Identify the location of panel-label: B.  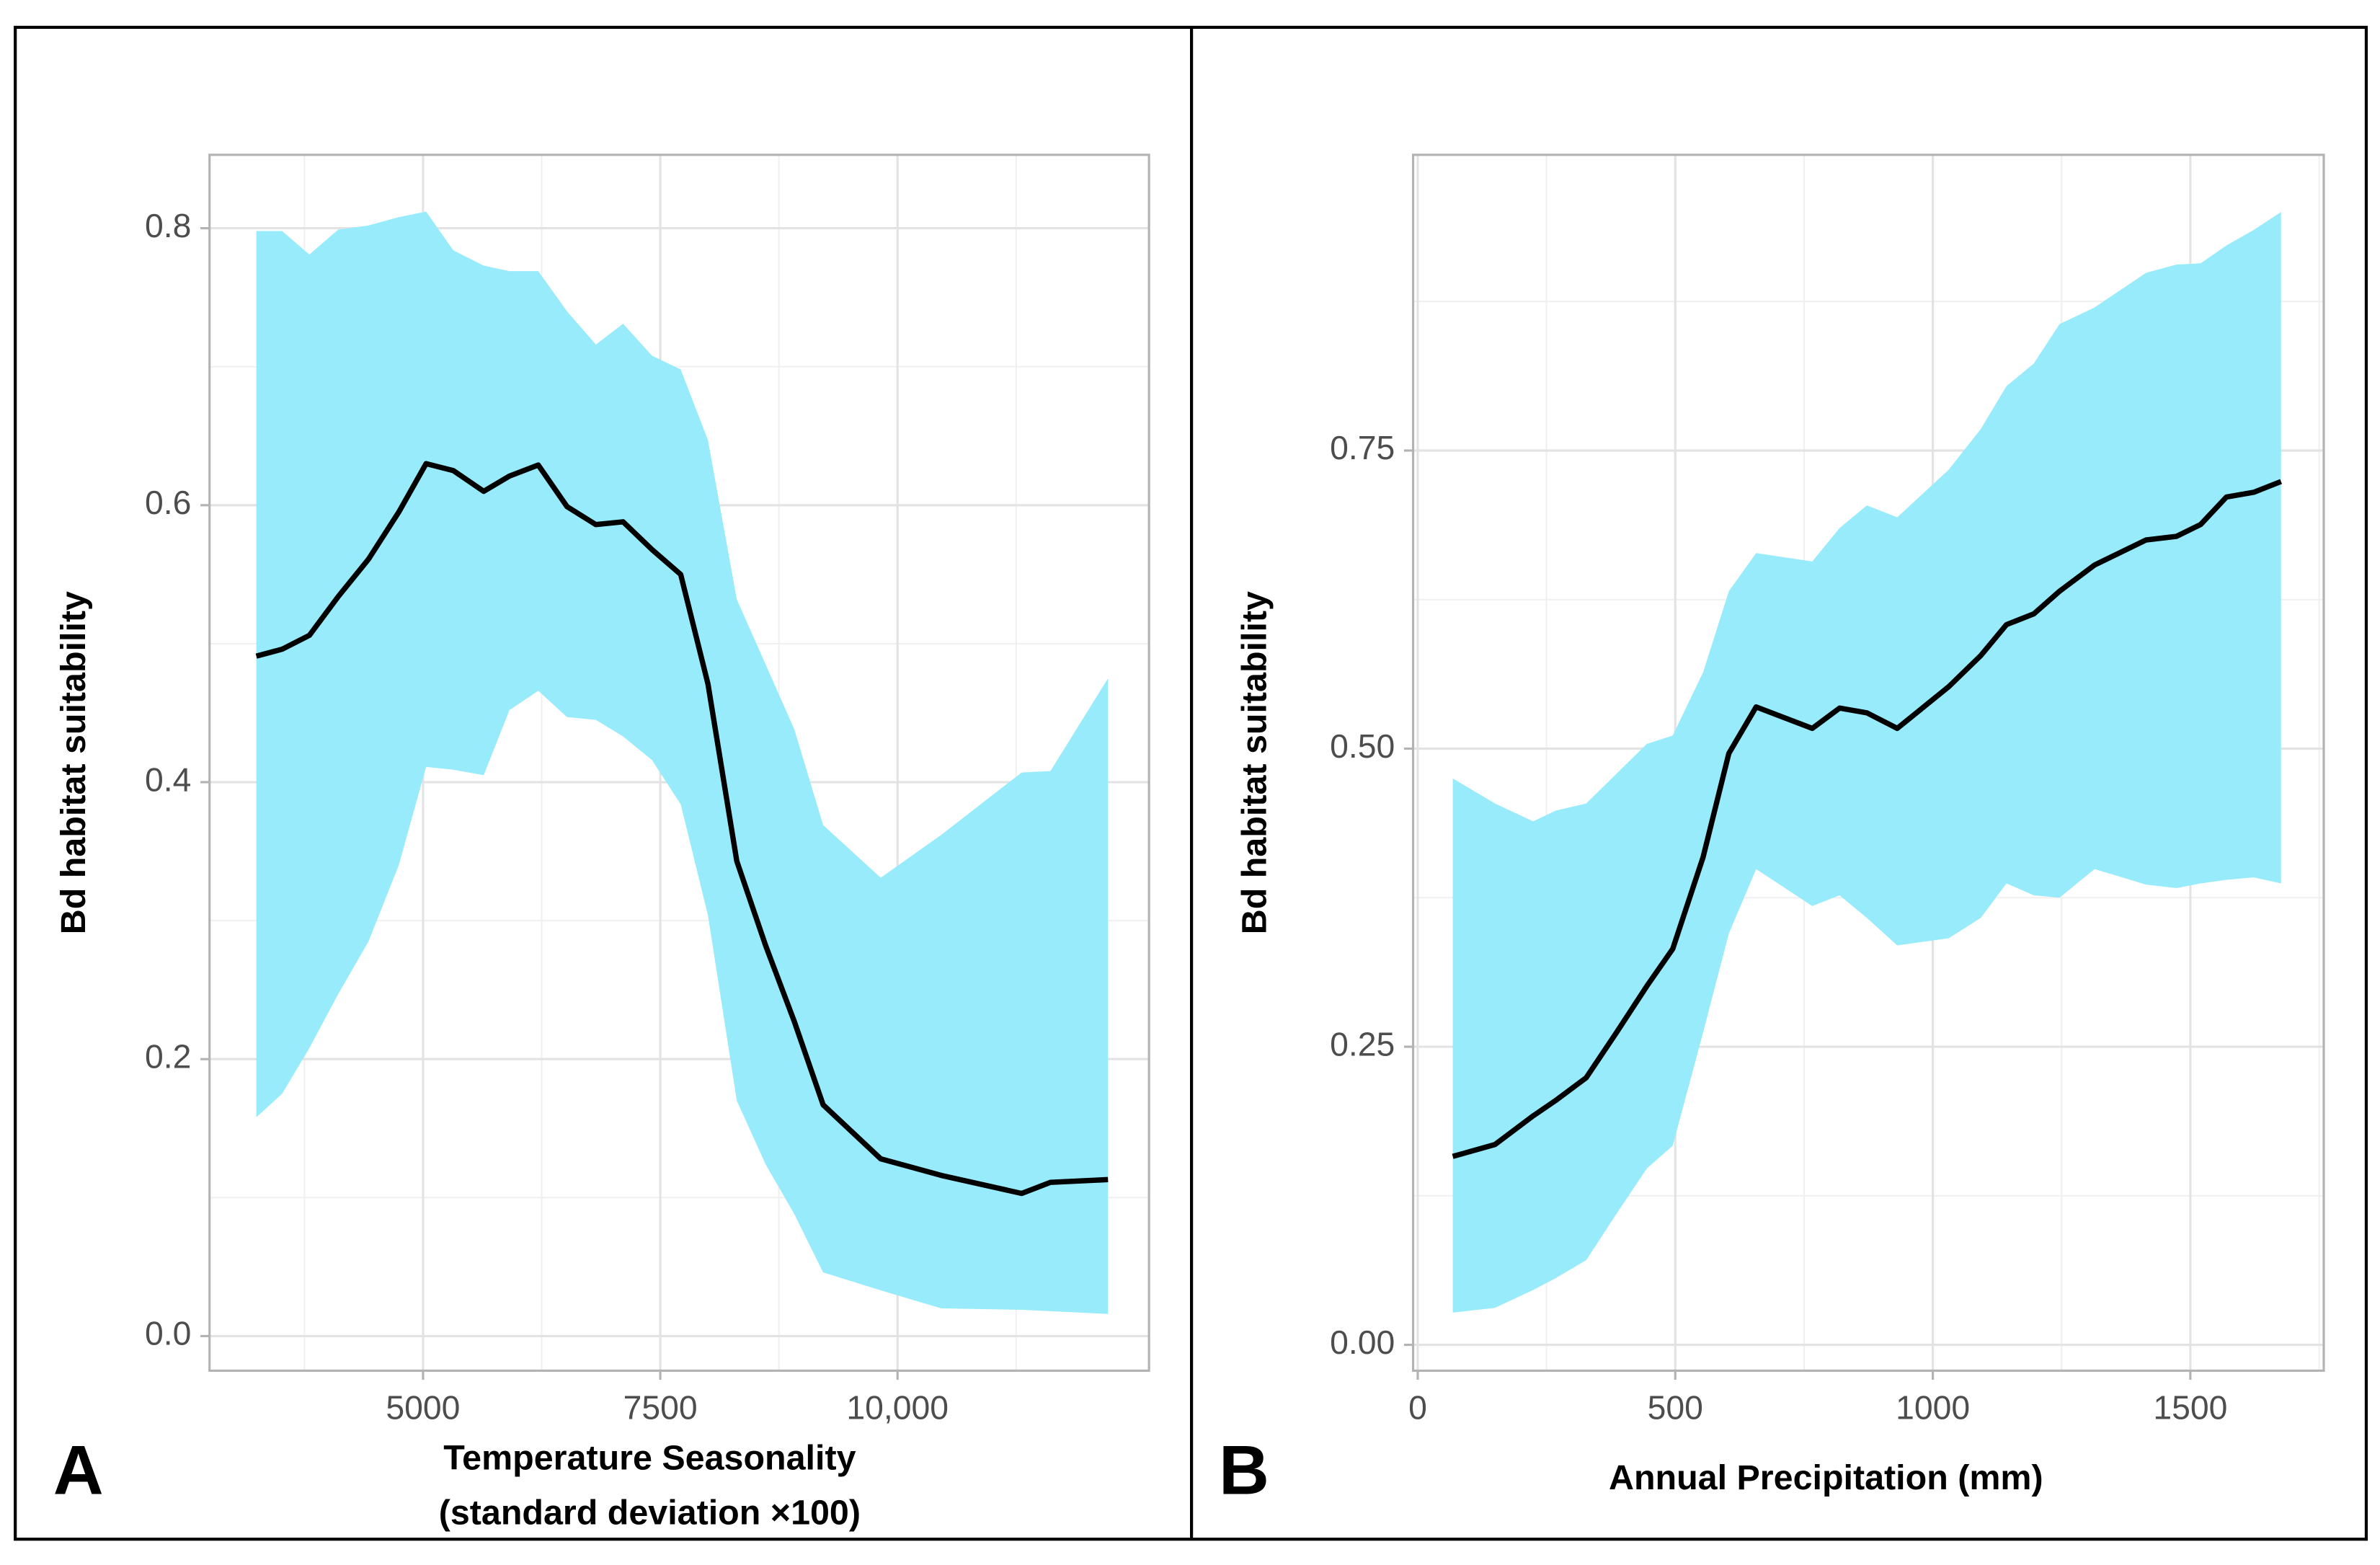
(1244, 1469).